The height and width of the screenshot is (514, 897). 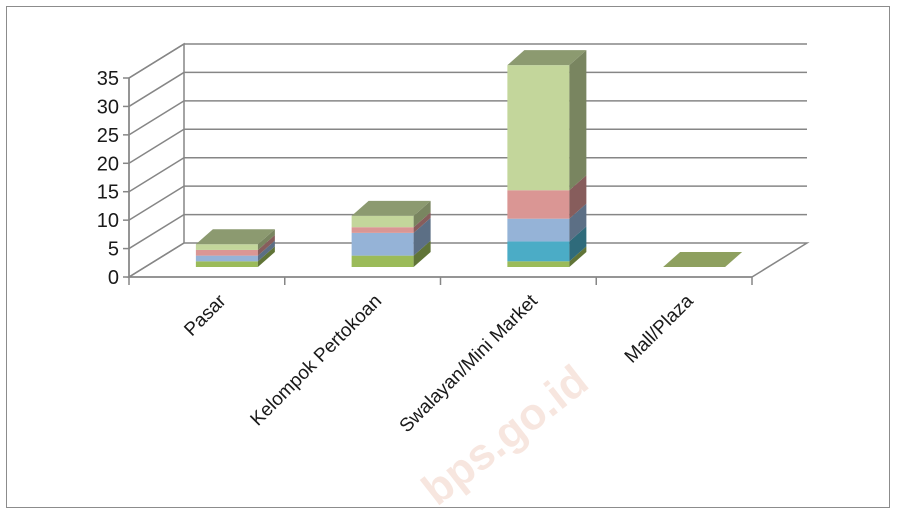 What do you see at coordinates (108, 178) in the screenshot?
I see `y-tick-labels: 0 5 10 15 20 25 30 35` at bounding box center [108, 178].